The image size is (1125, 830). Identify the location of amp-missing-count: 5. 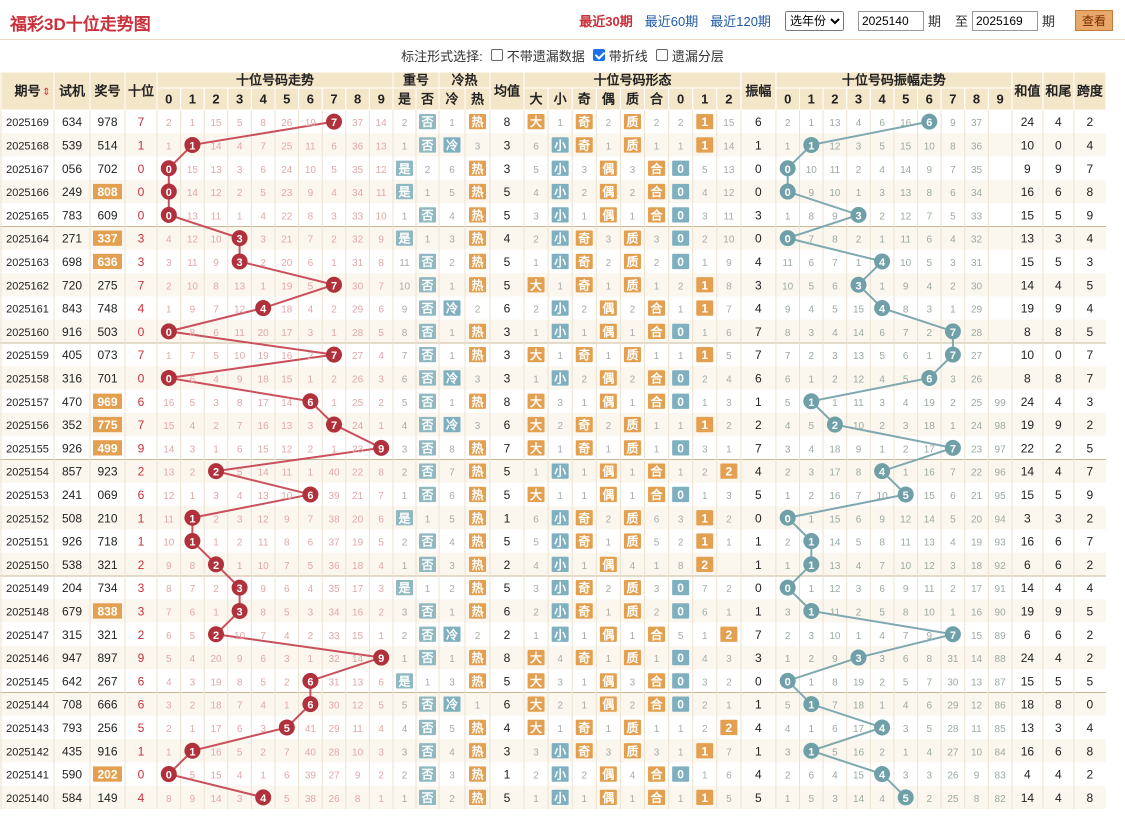
(906, 682).